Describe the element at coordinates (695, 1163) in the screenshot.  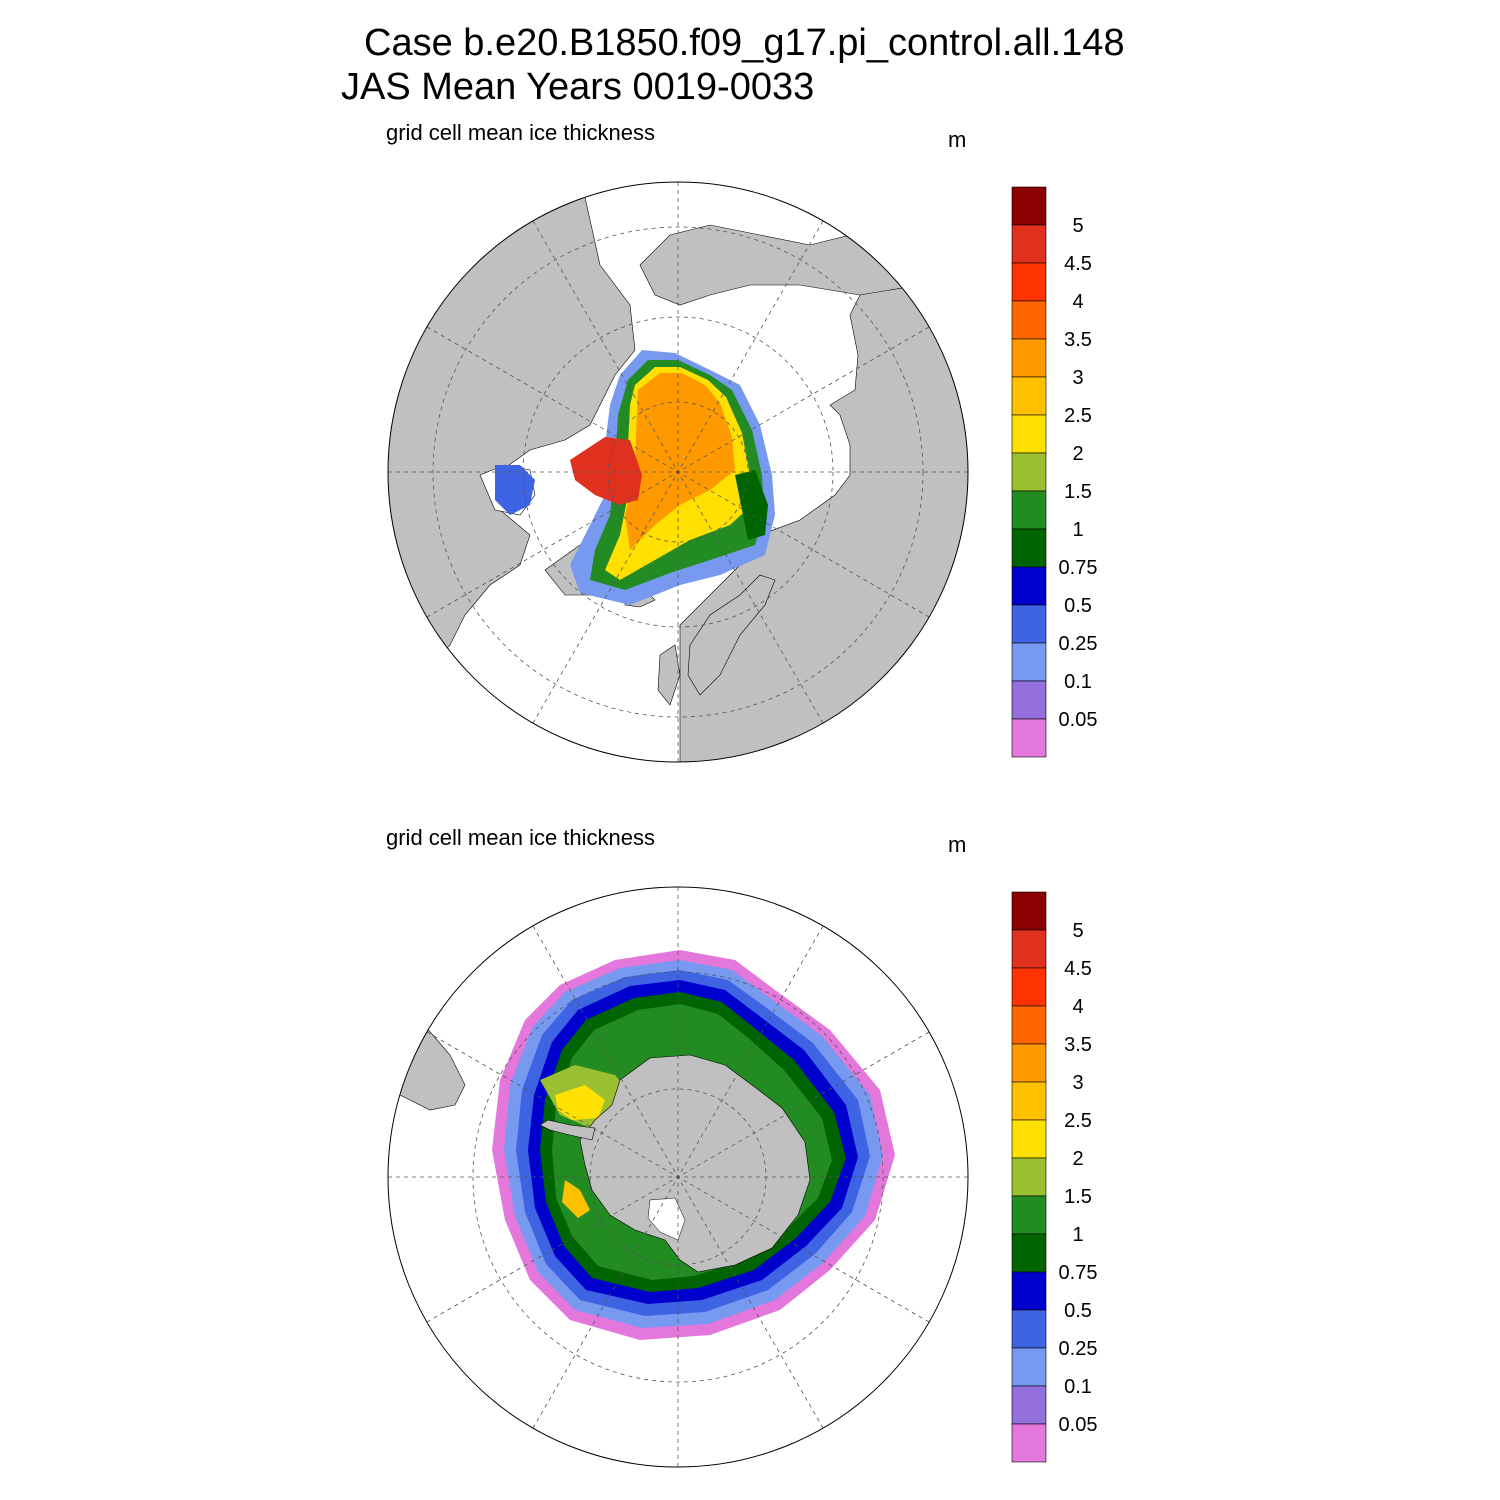
I see `sh-land-antarctica` at that location.